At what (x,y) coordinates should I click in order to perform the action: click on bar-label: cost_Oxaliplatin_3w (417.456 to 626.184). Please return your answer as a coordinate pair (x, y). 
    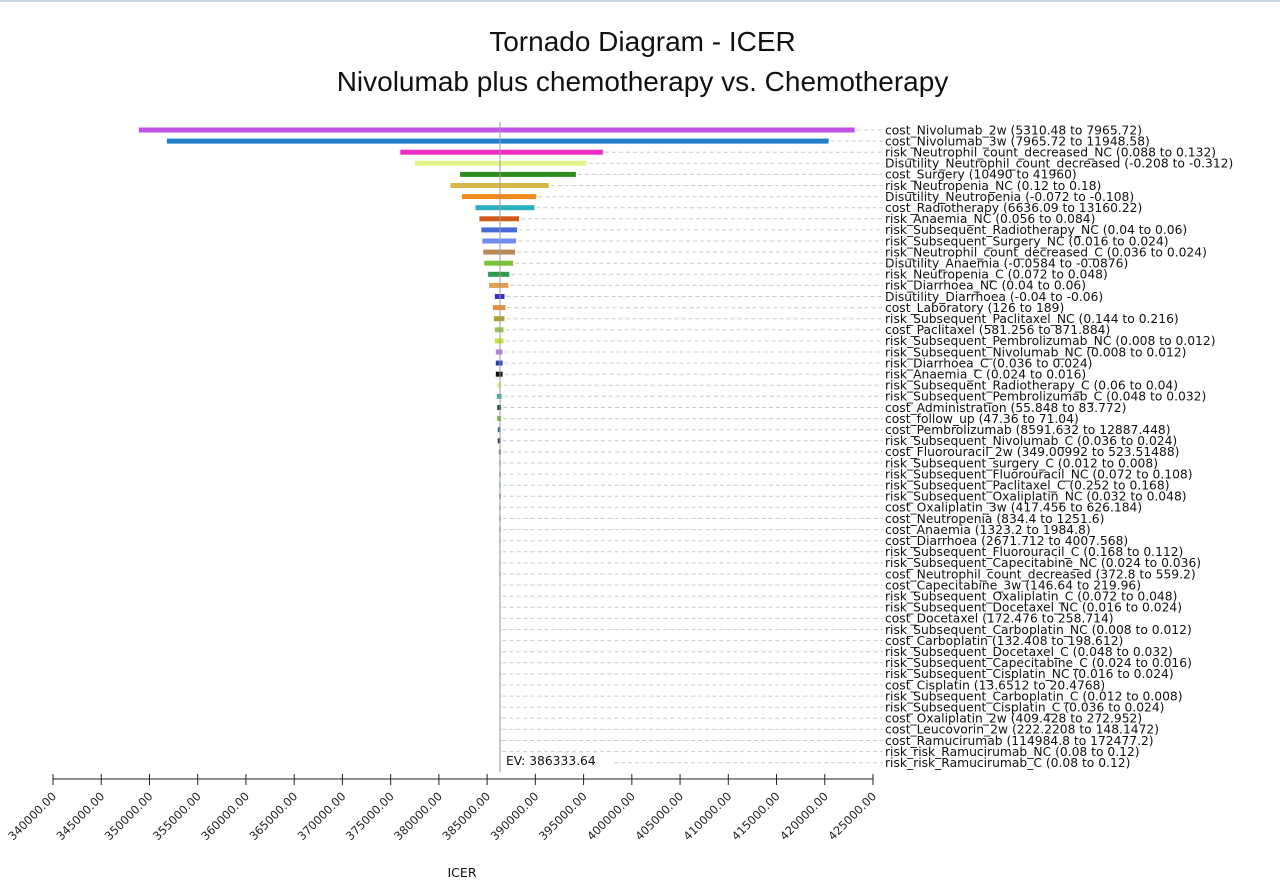
    Looking at the image, I should click on (1013, 508).